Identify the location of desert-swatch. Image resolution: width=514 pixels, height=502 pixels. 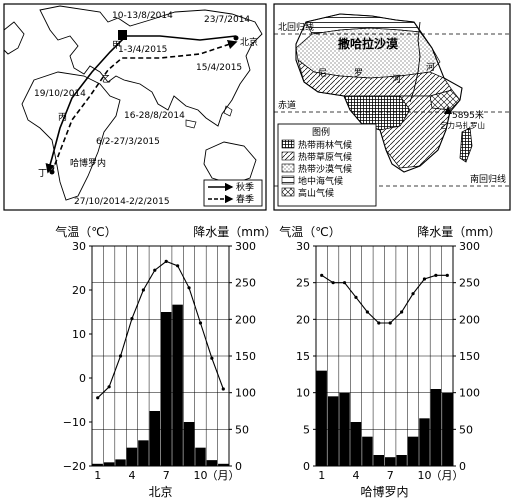
(288, 168).